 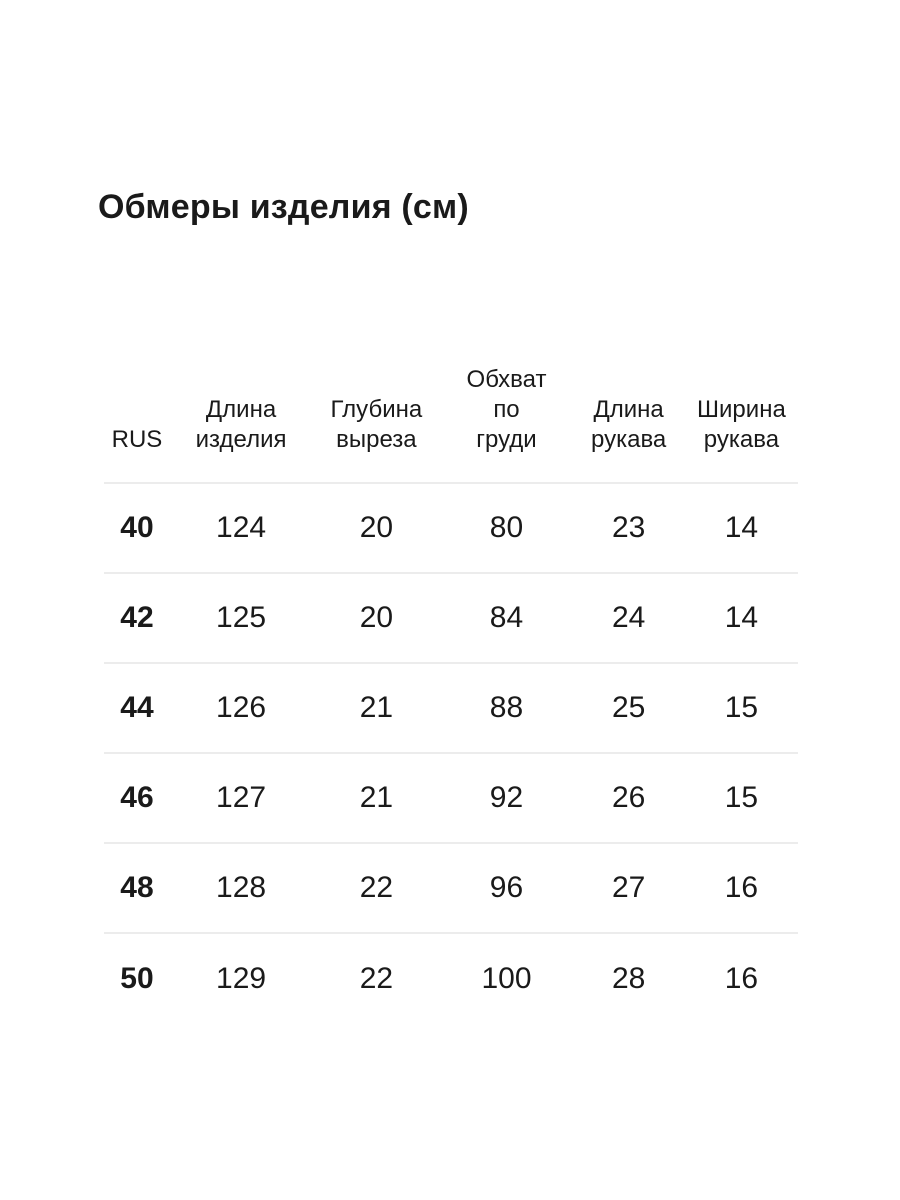 What do you see at coordinates (241, 424) in the screenshot?
I see `column-header-item-length: Длина изделия` at bounding box center [241, 424].